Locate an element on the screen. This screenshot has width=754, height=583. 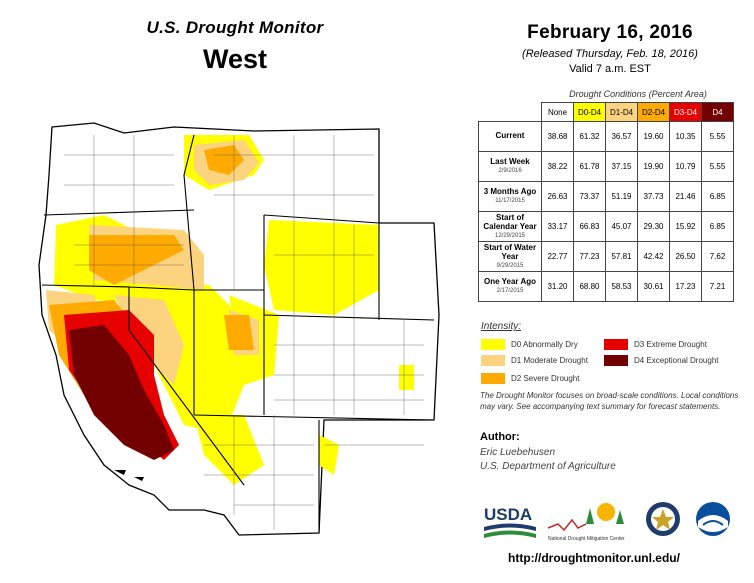
row-date: 12/29/2015 is located at coordinates (510, 235).